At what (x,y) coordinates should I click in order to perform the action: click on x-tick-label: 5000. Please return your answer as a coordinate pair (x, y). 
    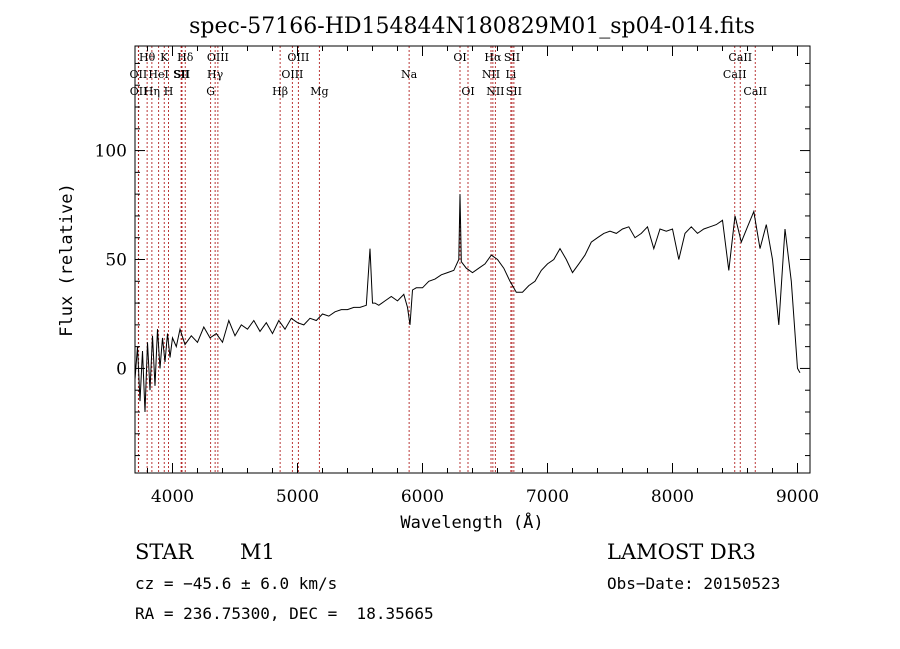
    Looking at the image, I should click on (297, 497).